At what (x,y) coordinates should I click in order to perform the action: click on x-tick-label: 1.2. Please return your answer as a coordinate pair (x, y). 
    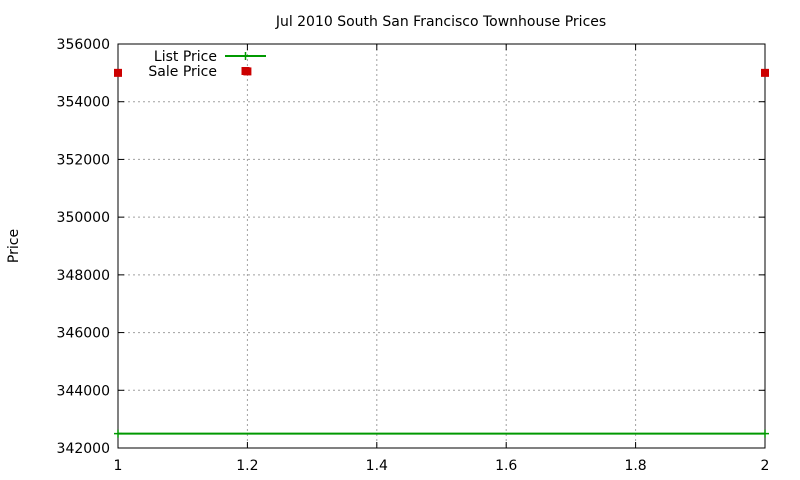
    Looking at the image, I should click on (247, 466).